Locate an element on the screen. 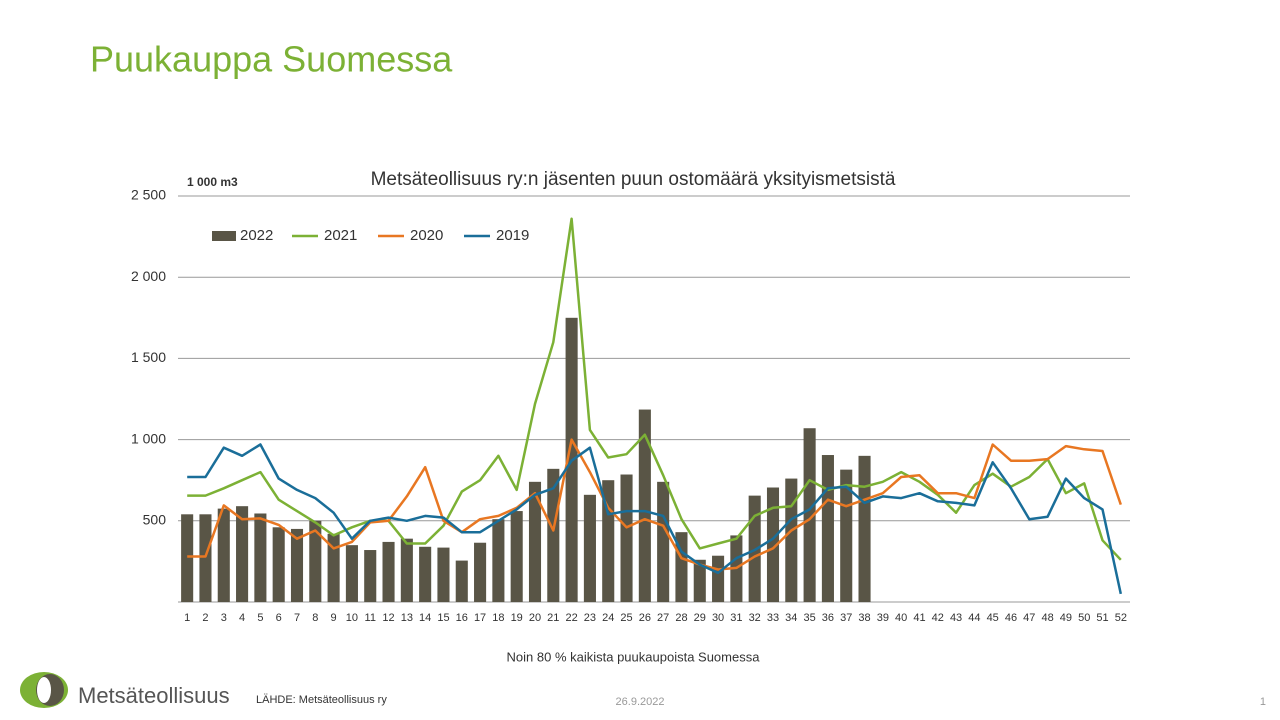 This screenshot has height=720, width=1280. x-tick-label: 22 is located at coordinates (571, 618).